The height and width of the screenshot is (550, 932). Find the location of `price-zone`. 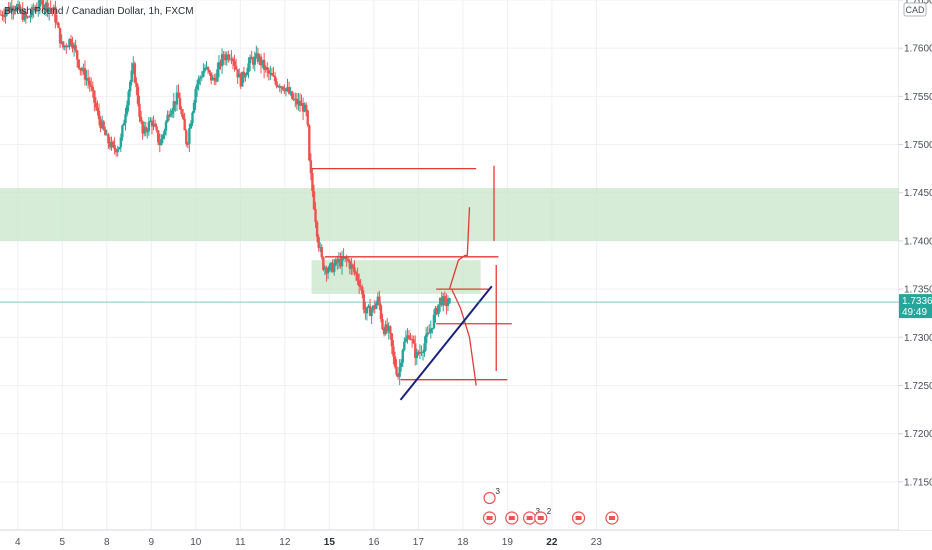

price-zone is located at coordinates (449, 214).